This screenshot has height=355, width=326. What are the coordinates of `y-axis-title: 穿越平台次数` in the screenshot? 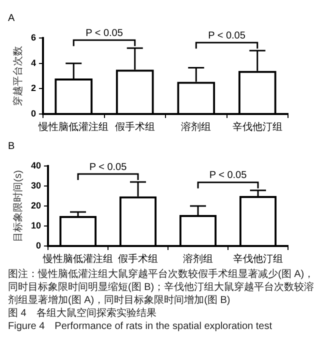 It's located at (18, 76).